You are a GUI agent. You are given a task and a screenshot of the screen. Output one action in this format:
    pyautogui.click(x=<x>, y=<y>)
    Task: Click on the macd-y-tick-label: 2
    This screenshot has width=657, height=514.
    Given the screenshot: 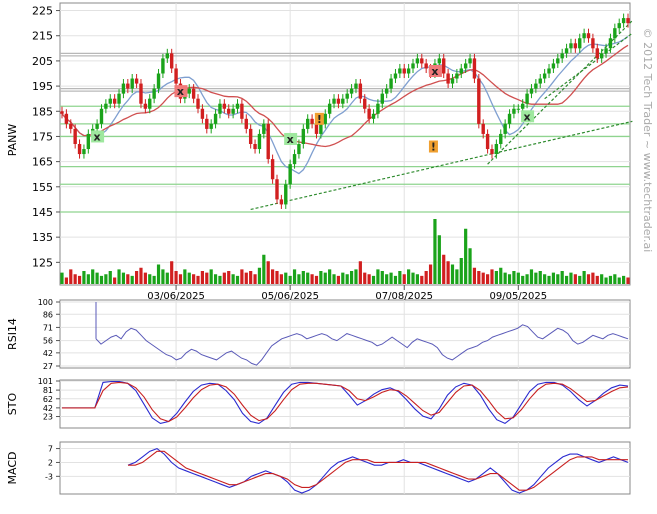 What is the action you would take?
    pyautogui.click(x=50, y=462)
    